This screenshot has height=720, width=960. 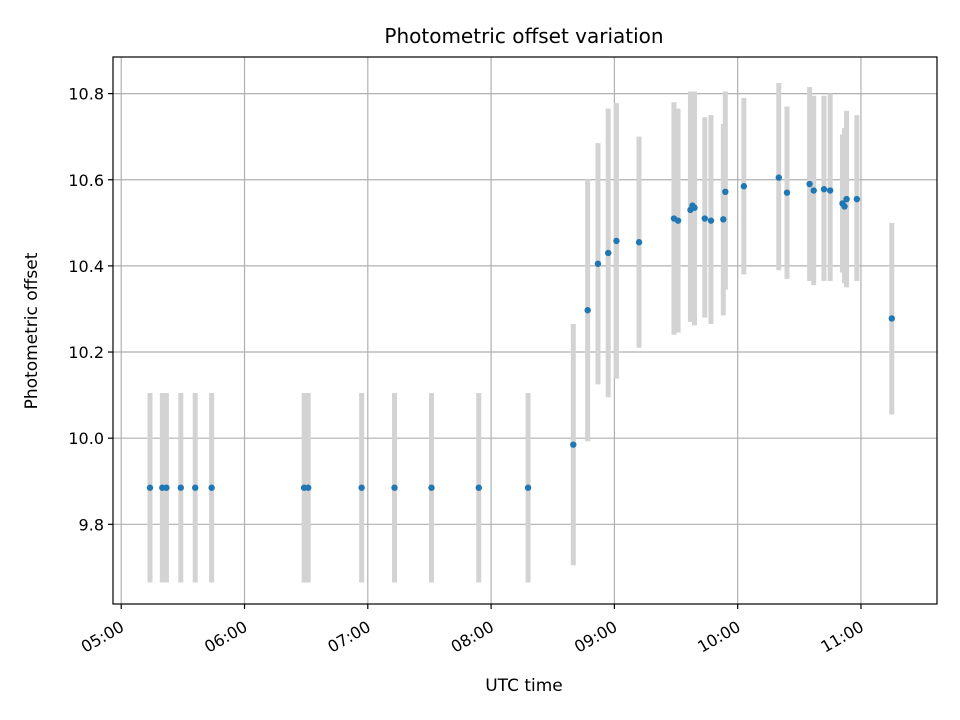 What do you see at coordinates (86, 352) in the screenshot?
I see `y-tick-label: 10.2` at bounding box center [86, 352].